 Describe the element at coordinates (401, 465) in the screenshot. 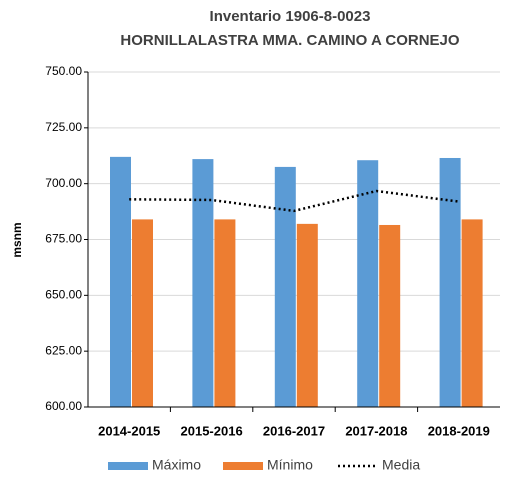

I see `legend-label: Media` at that location.